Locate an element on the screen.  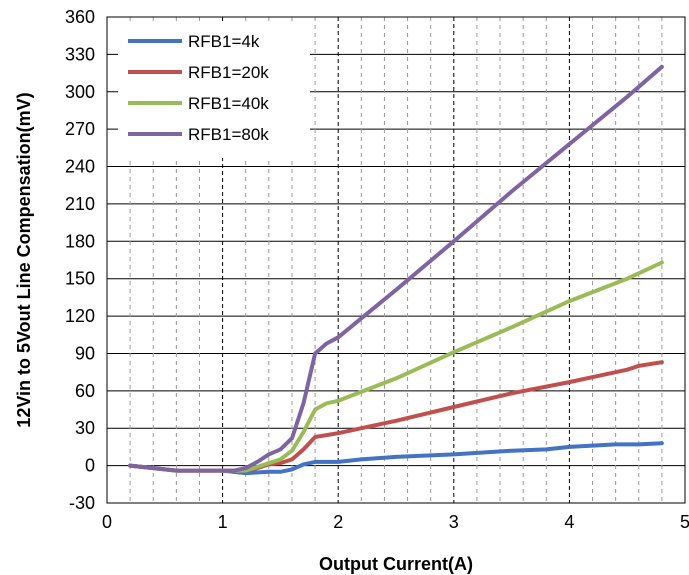
x-axis-title: Output Current(A) is located at coordinates (396, 564).